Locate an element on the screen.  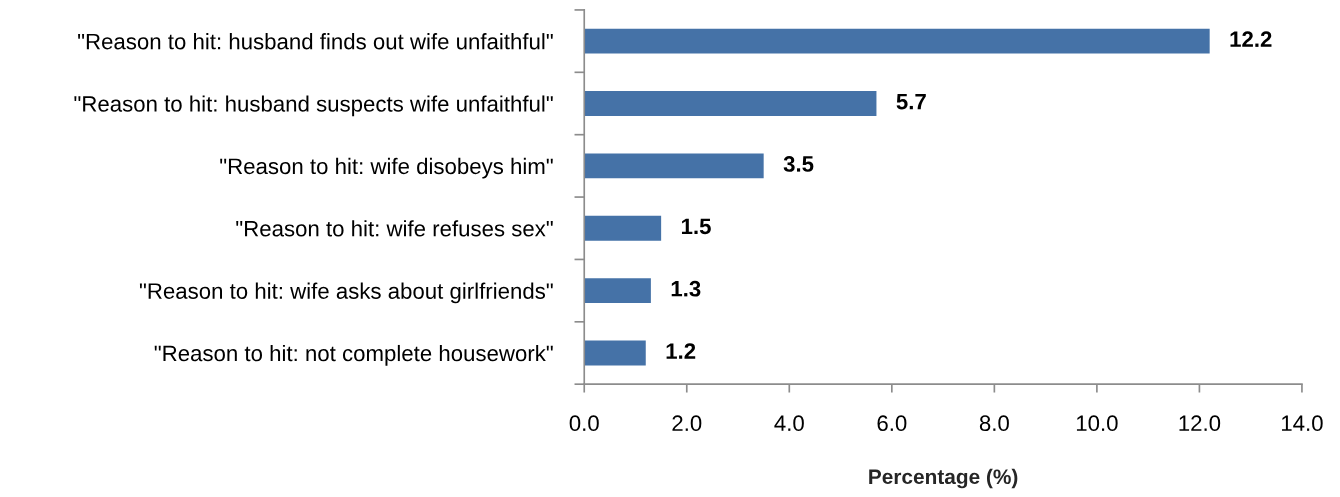
data-label: 1.3 is located at coordinates (686, 288).